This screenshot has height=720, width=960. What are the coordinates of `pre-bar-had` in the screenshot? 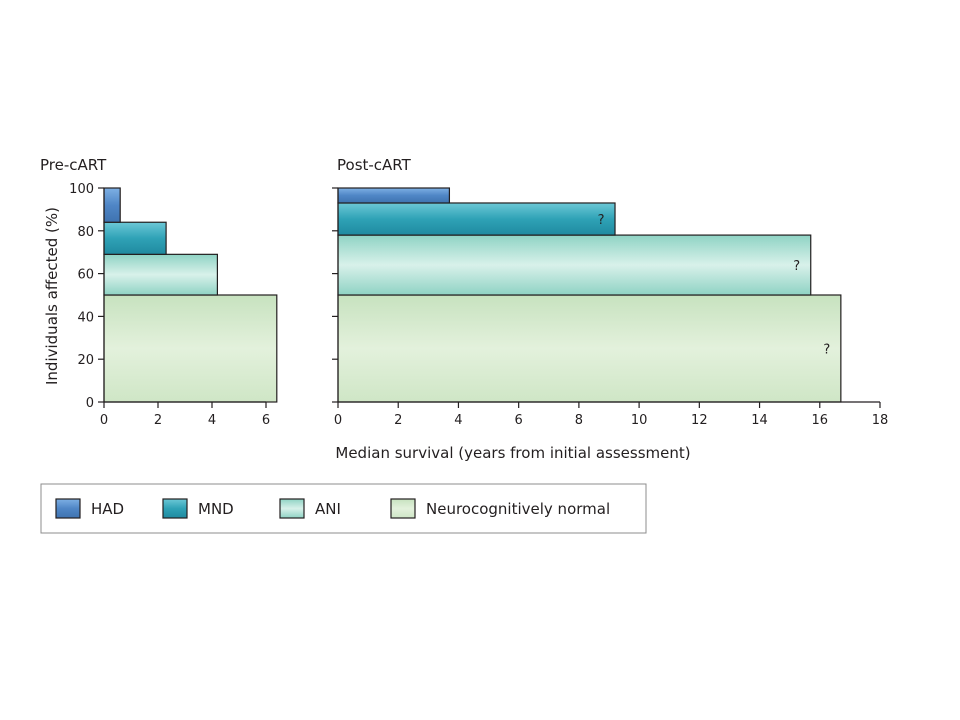 It's located at (112, 205).